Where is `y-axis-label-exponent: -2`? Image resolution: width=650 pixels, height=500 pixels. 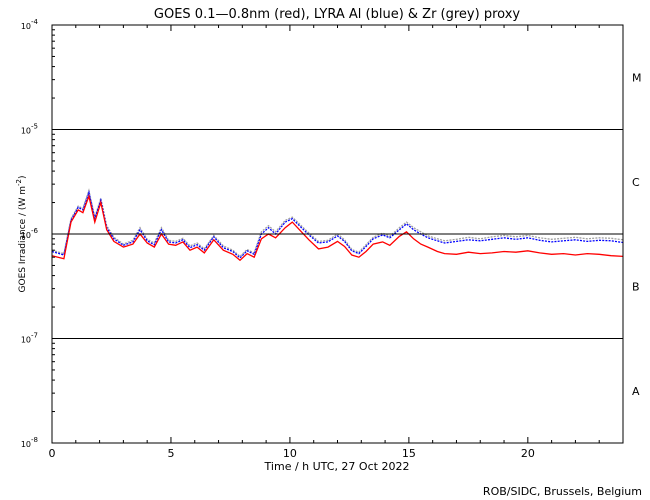
y-axis-label-exponent: -2 is located at coordinates (19, 182).